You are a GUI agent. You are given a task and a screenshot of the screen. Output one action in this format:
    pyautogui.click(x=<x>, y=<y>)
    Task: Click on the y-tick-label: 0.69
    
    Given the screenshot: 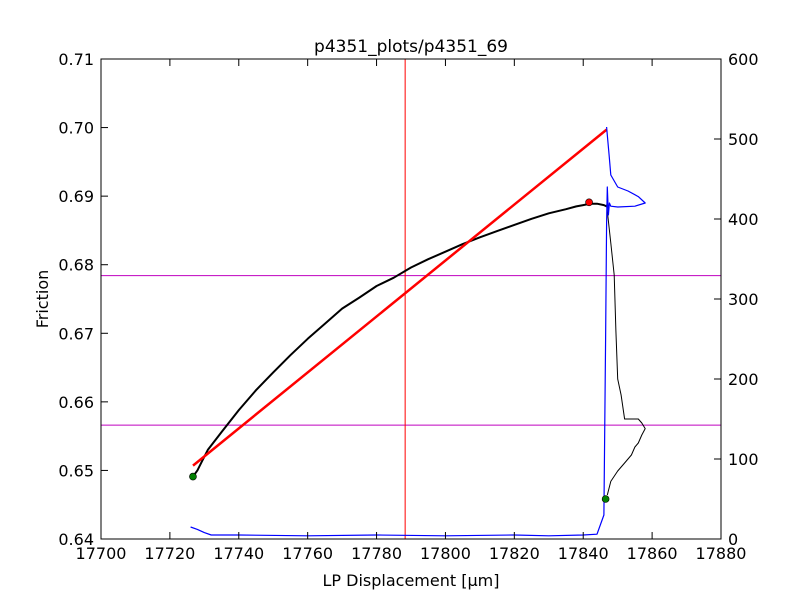 What is the action you would take?
    pyautogui.click(x=76, y=196)
    